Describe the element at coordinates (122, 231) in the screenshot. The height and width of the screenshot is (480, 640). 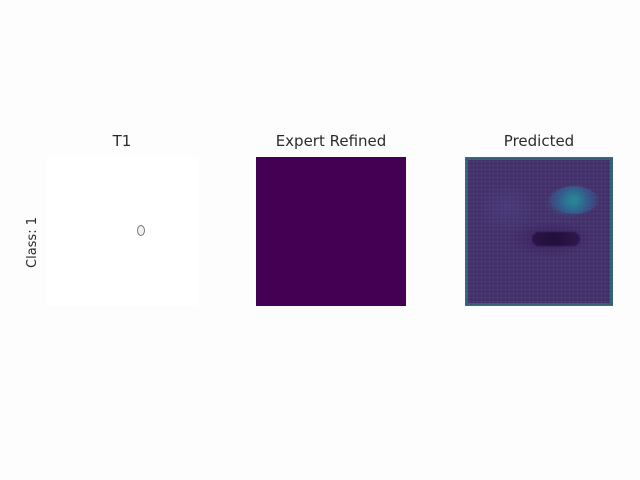
I see `t1-image-panel` at that location.